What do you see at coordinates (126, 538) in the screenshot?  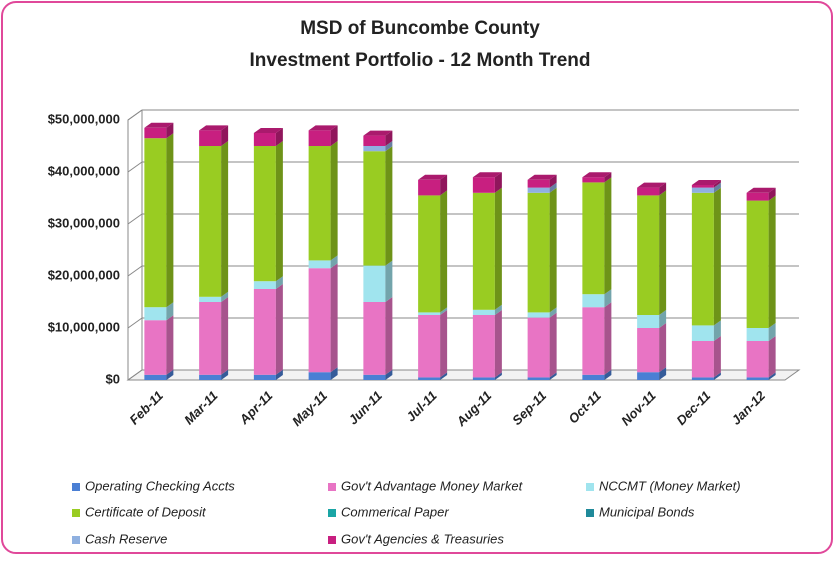 I see `legend-label: Cash Reserve` at bounding box center [126, 538].